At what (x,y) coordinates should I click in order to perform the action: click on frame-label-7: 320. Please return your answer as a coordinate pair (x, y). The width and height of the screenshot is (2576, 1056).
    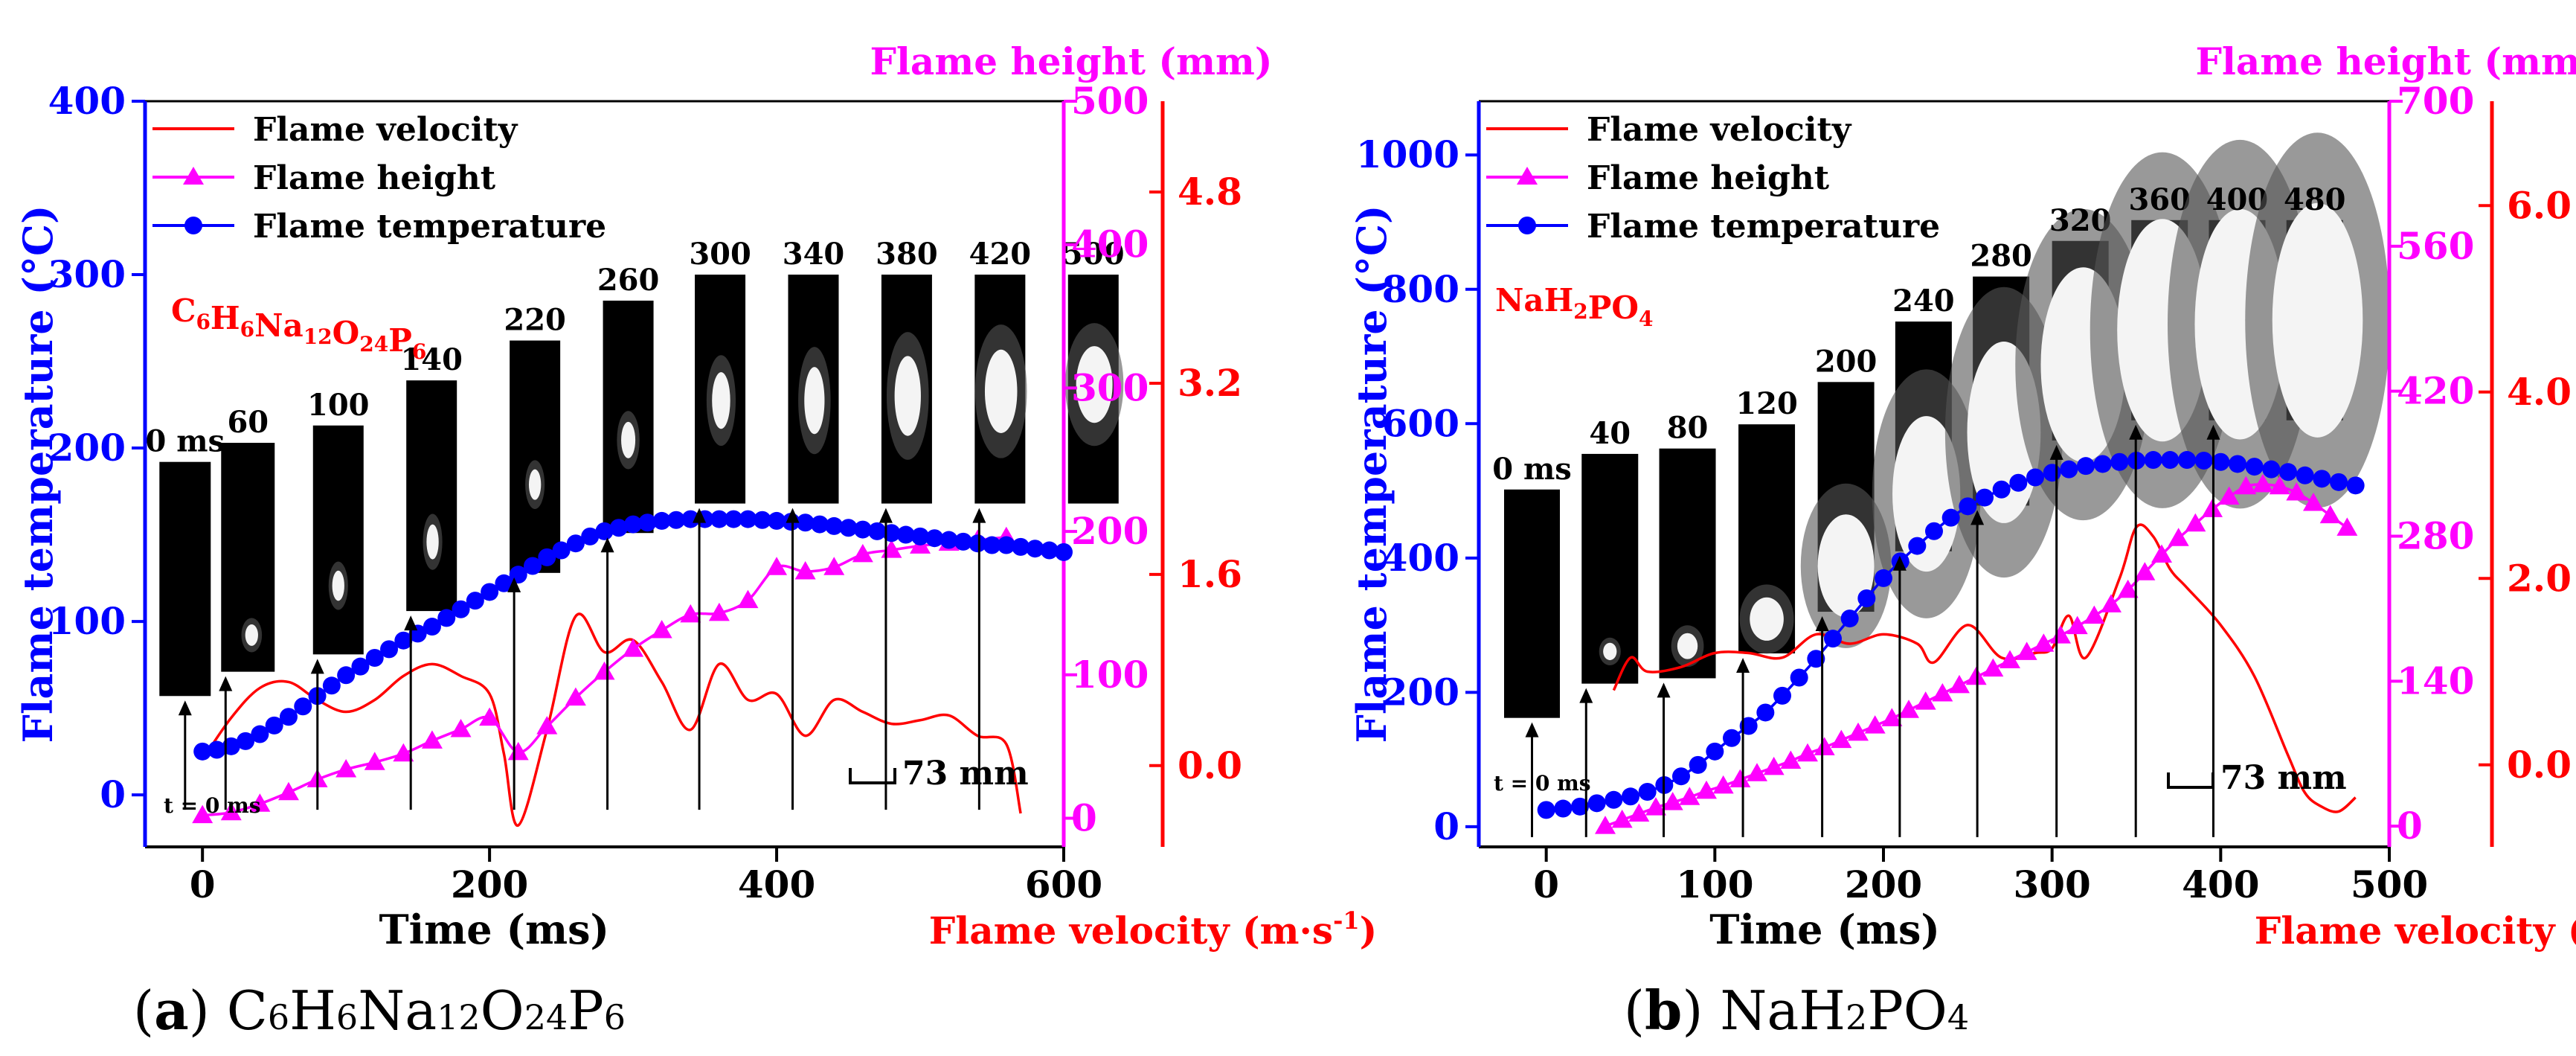
    Looking at the image, I should click on (2080, 220).